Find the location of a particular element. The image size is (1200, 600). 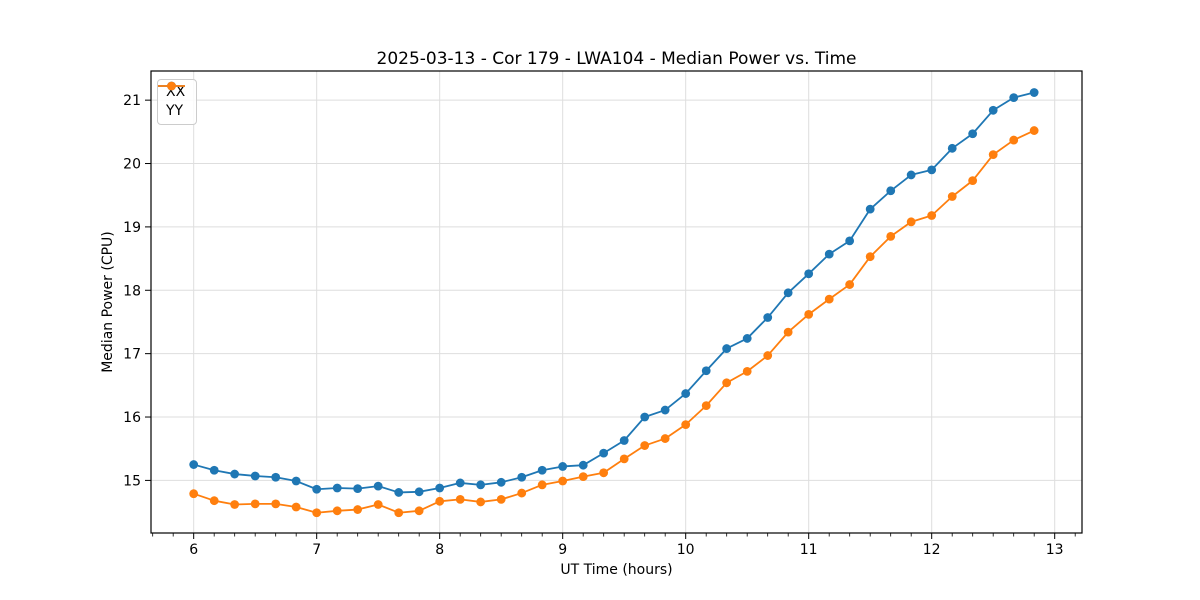

x-tick-label: 11 is located at coordinates (809, 550).